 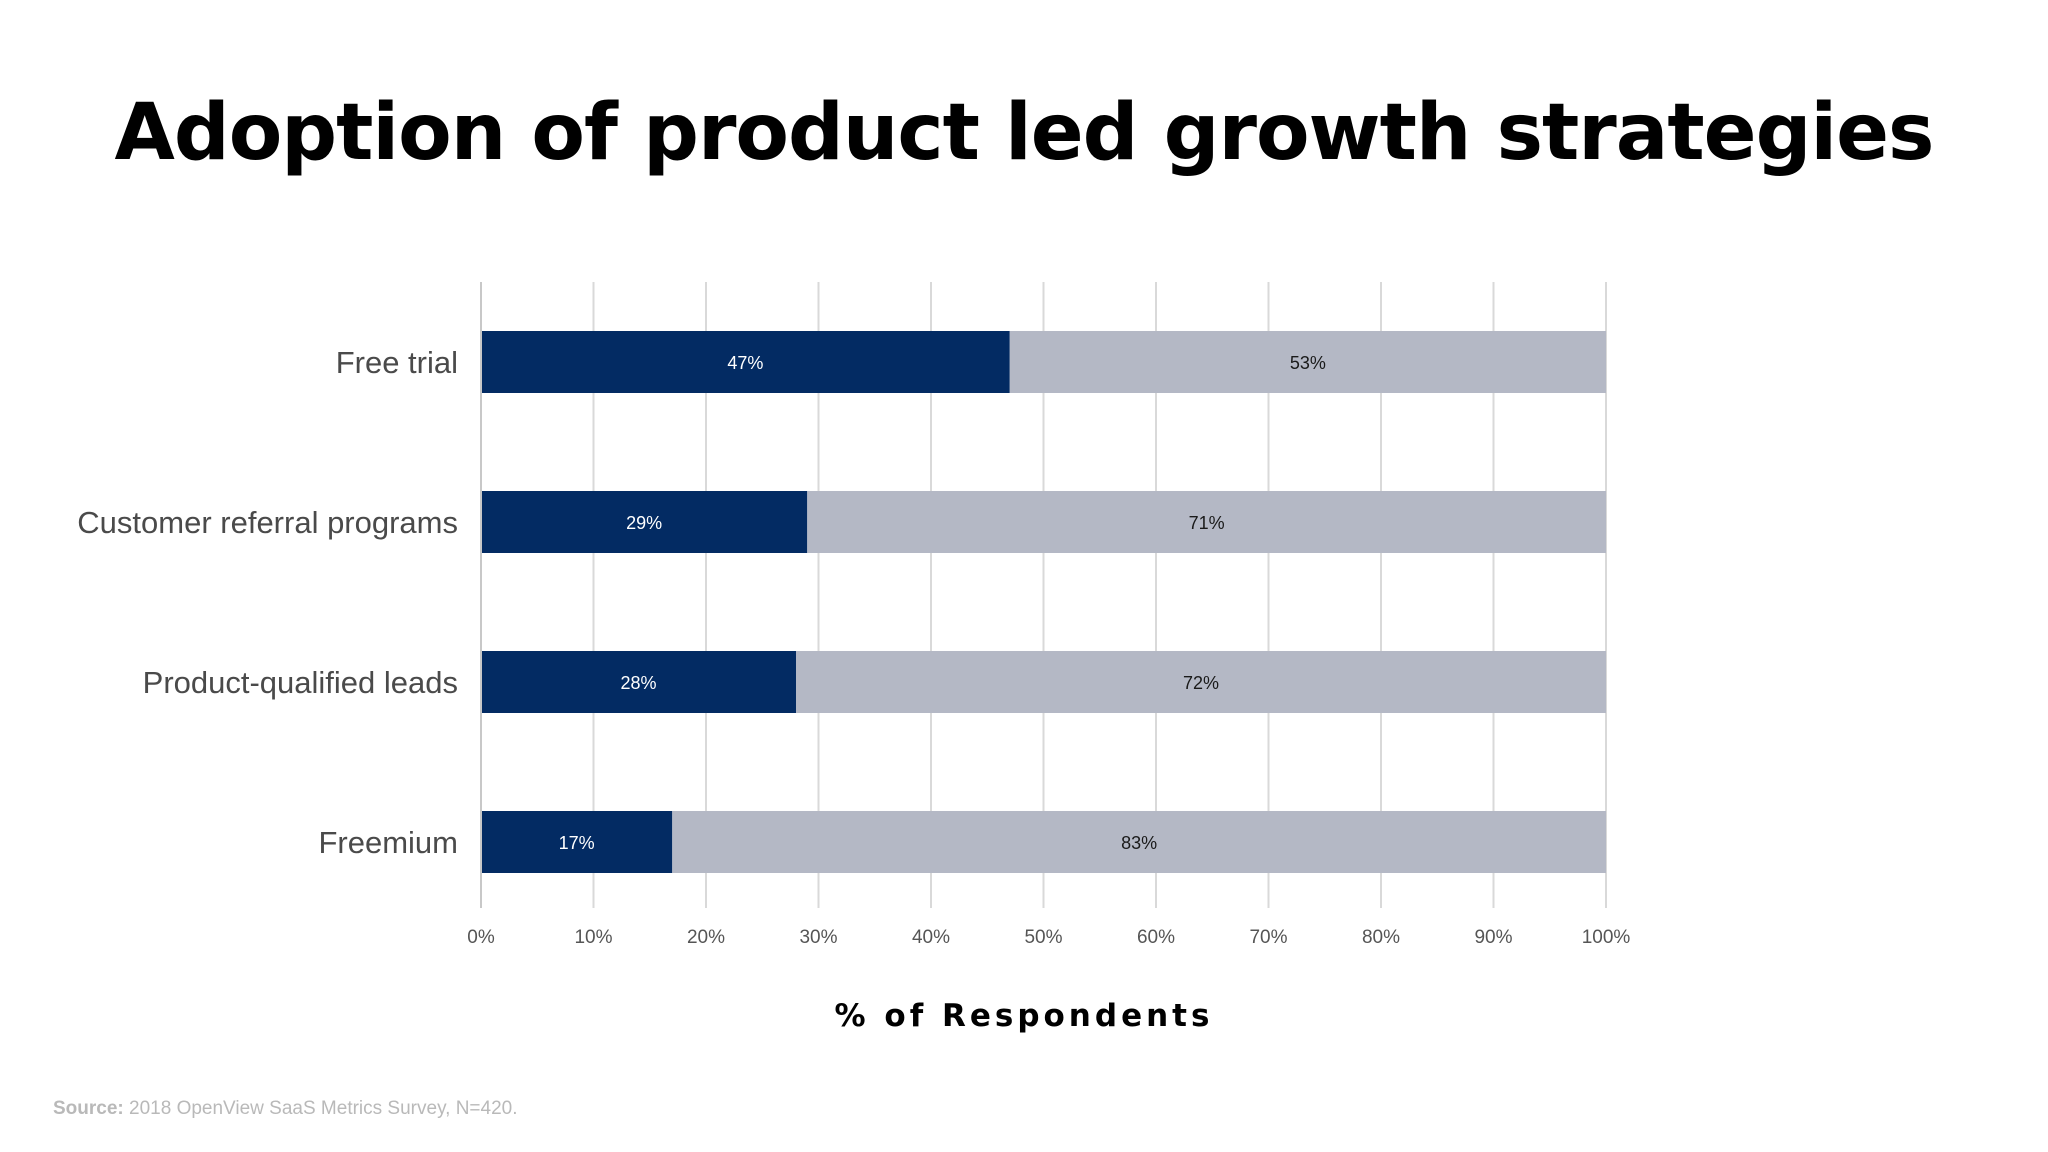 I want to click on category-label: Product-qualified leads, so click(x=300, y=682).